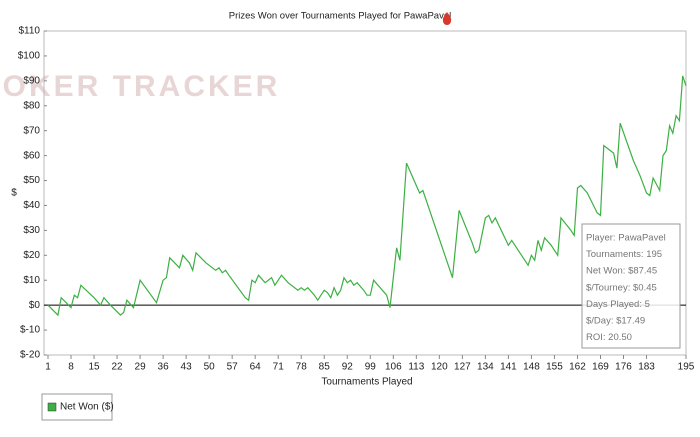 This screenshot has width=700, height=437. I want to click on x-tick-label: 169, so click(600, 367).